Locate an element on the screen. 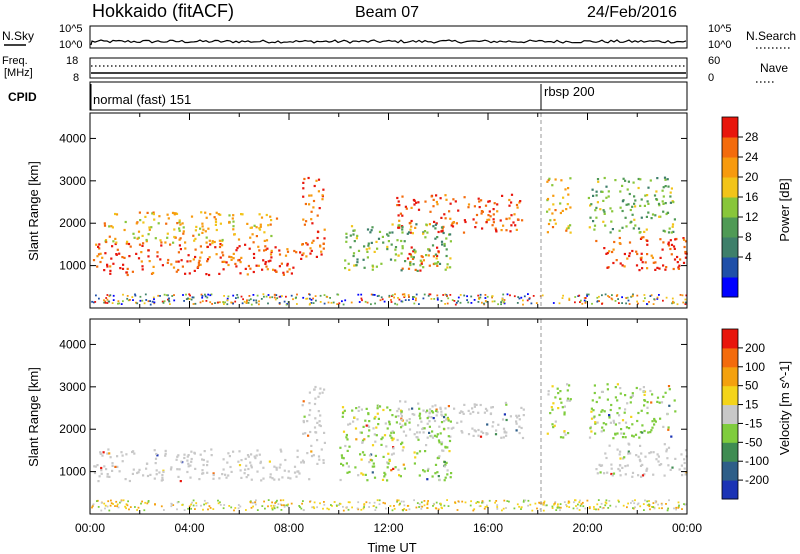  colorbar-tick-label: 100 is located at coordinates (755, 367).